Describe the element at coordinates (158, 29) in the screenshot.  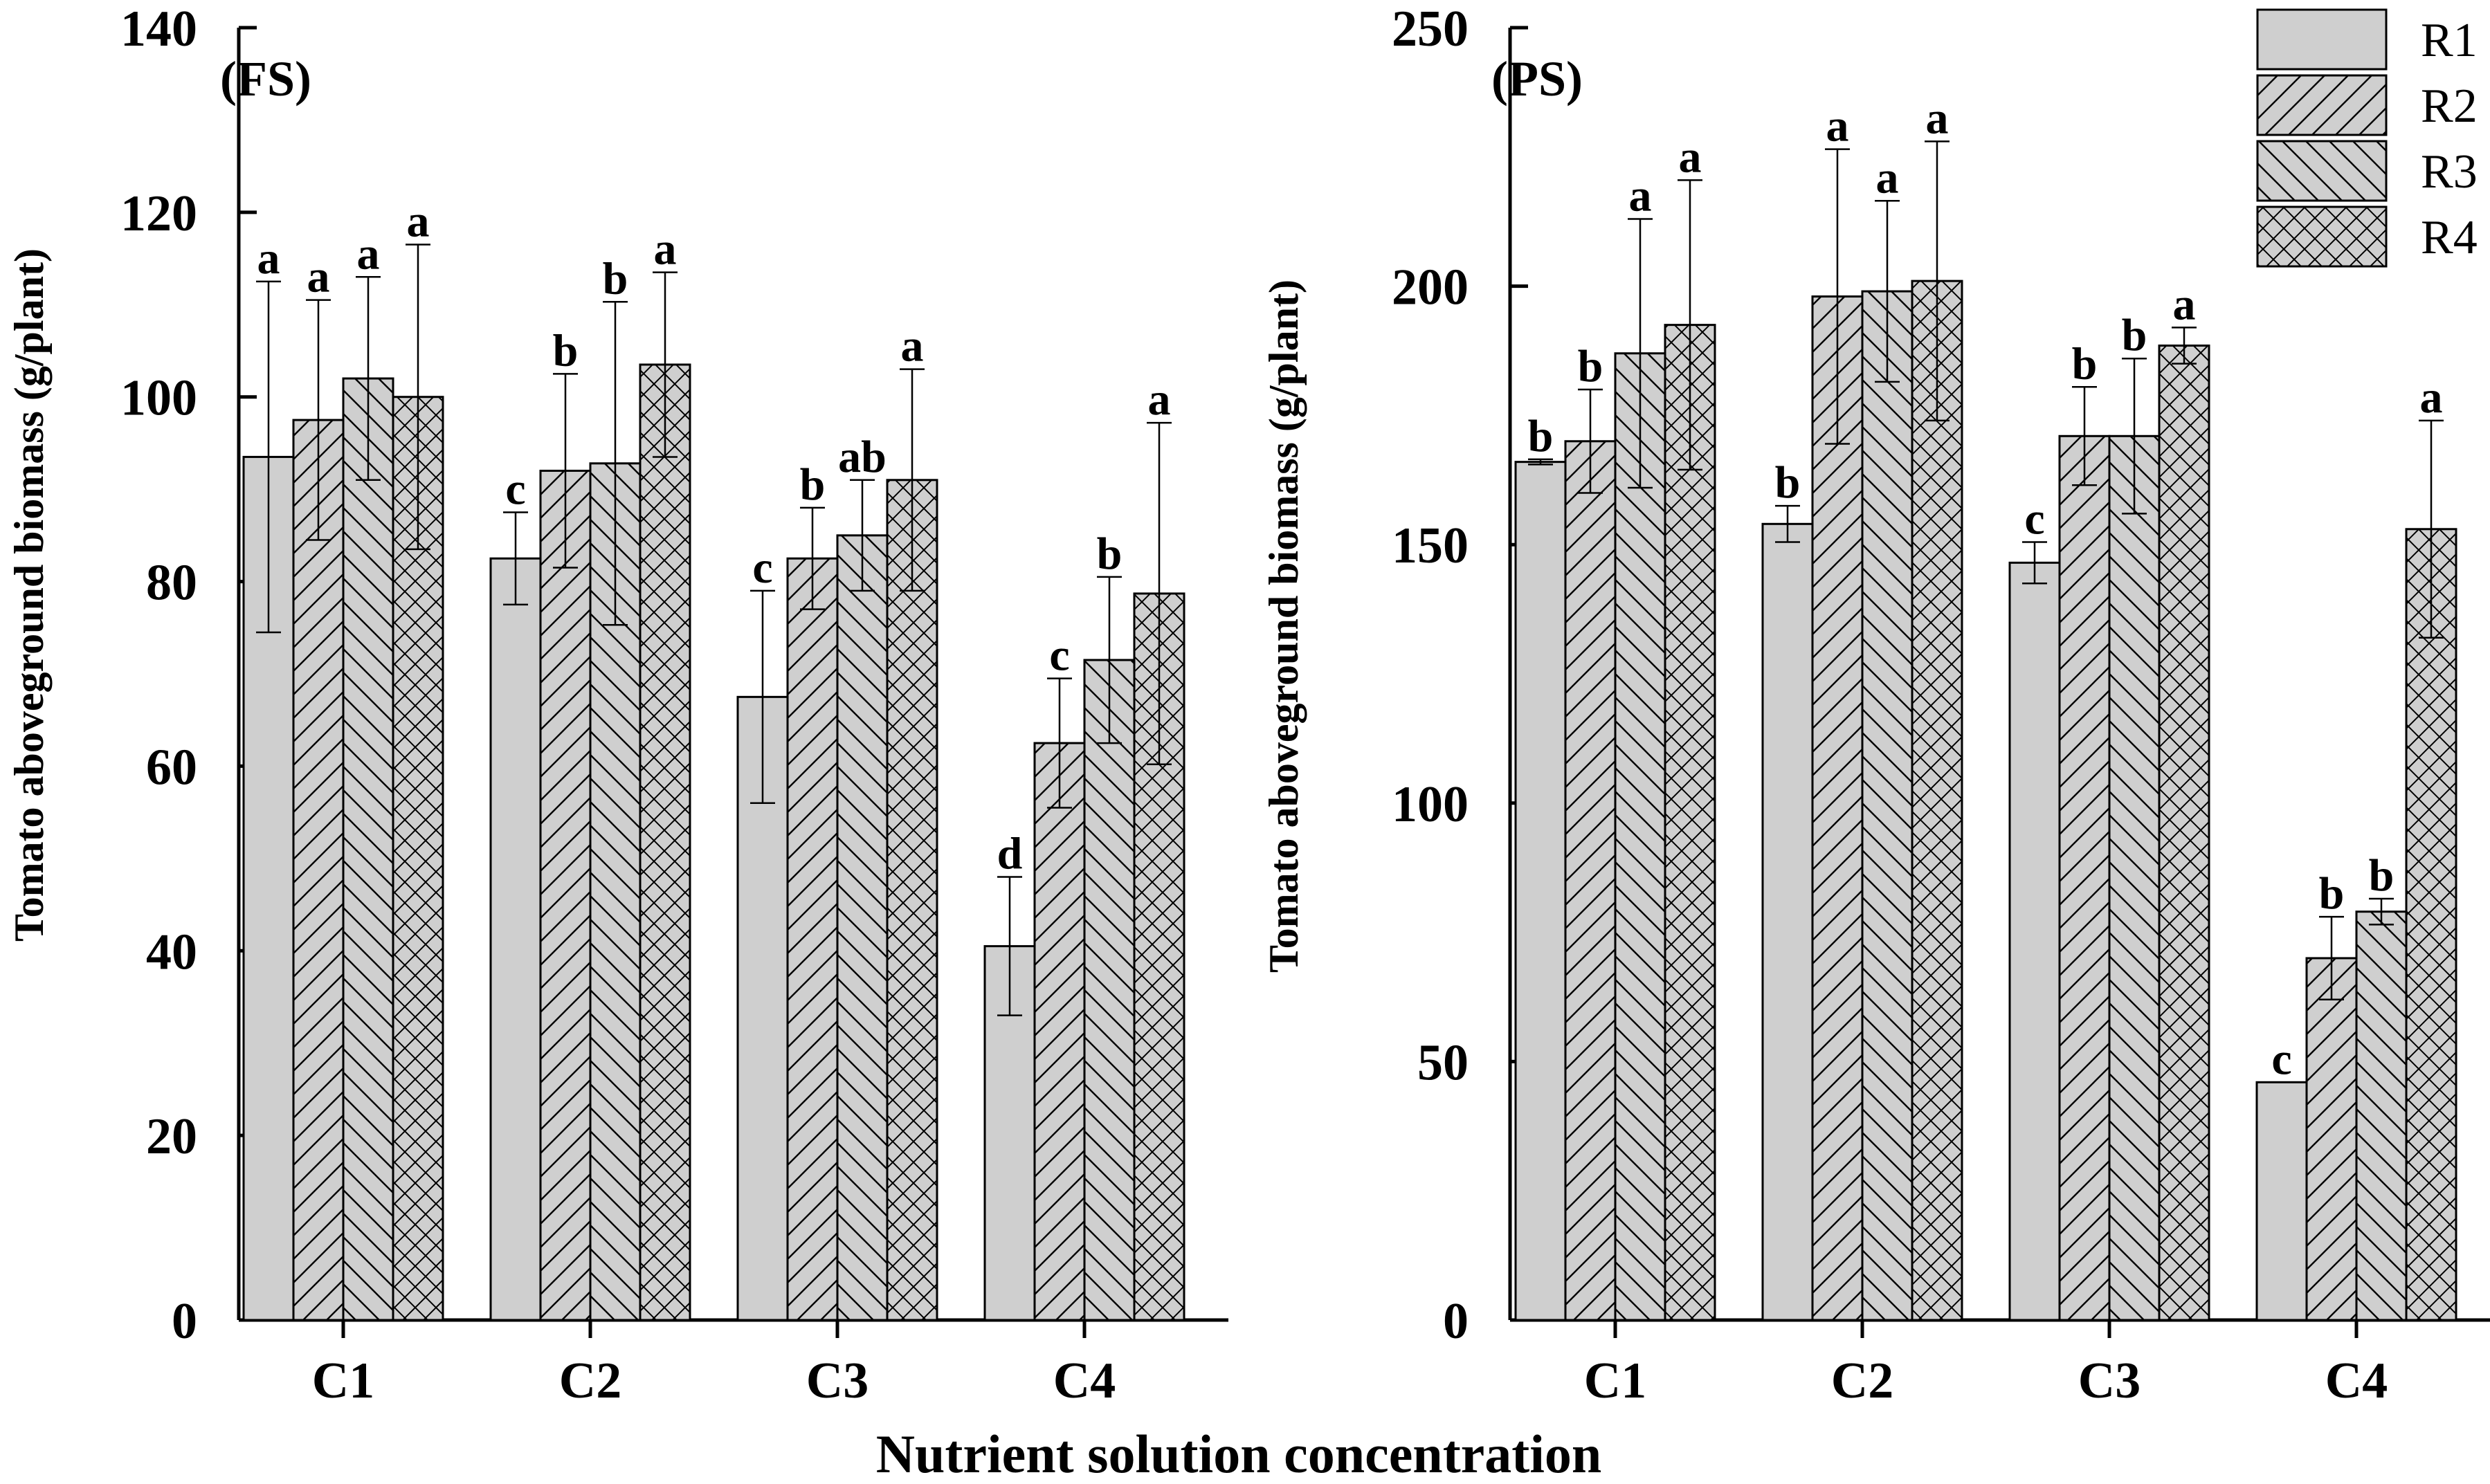
I see `y-tick-label: 140` at that location.